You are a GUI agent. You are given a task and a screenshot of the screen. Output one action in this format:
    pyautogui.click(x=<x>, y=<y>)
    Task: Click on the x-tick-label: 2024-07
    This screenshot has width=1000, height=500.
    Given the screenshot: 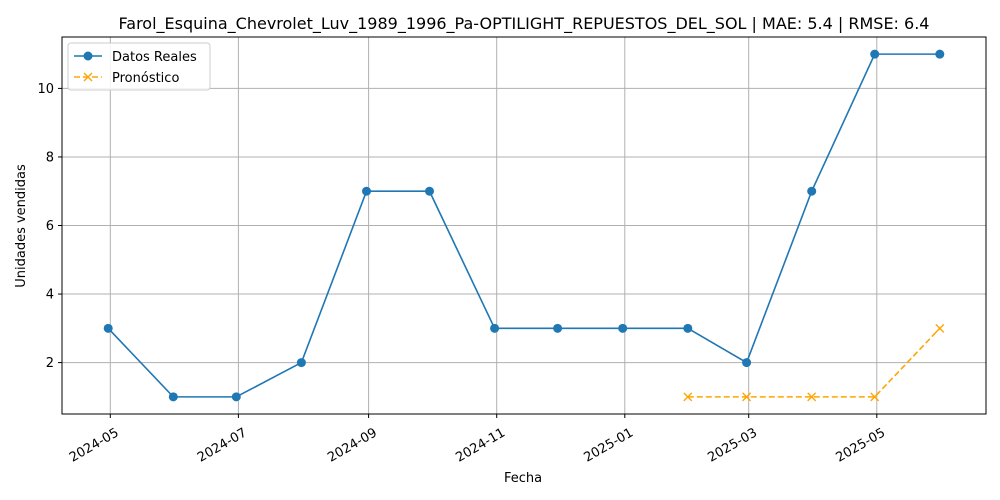 What is the action you would take?
    pyautogui.click(x=222, y=445)
    